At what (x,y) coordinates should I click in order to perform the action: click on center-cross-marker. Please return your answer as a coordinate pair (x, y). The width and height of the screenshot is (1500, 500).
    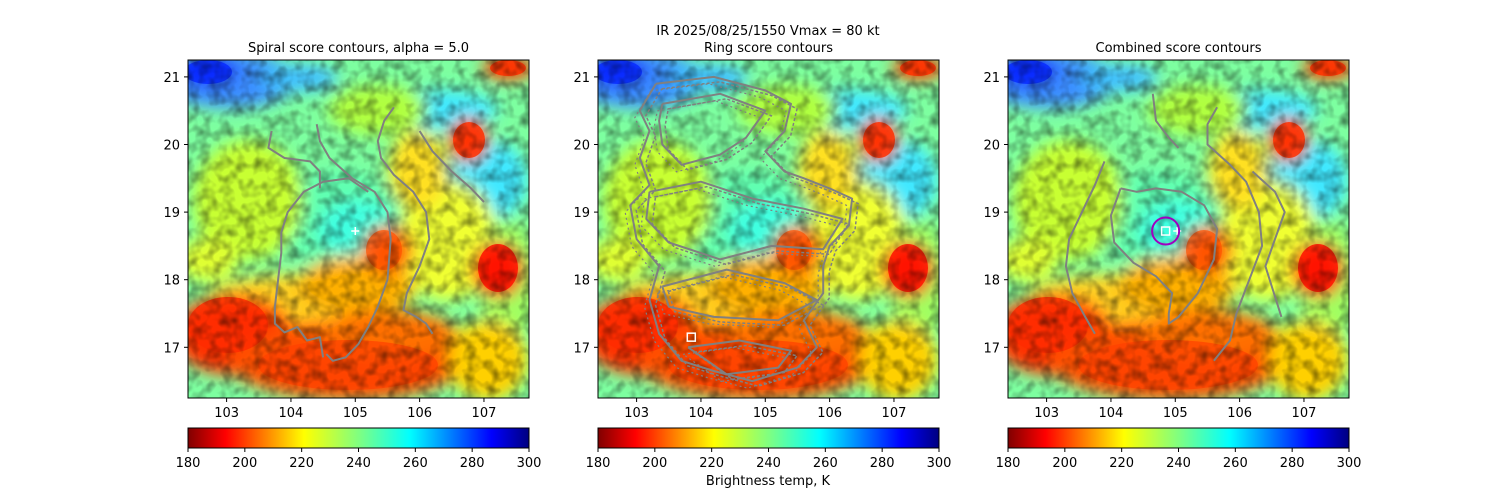
    Looking at the image, I should click on (355, 231).